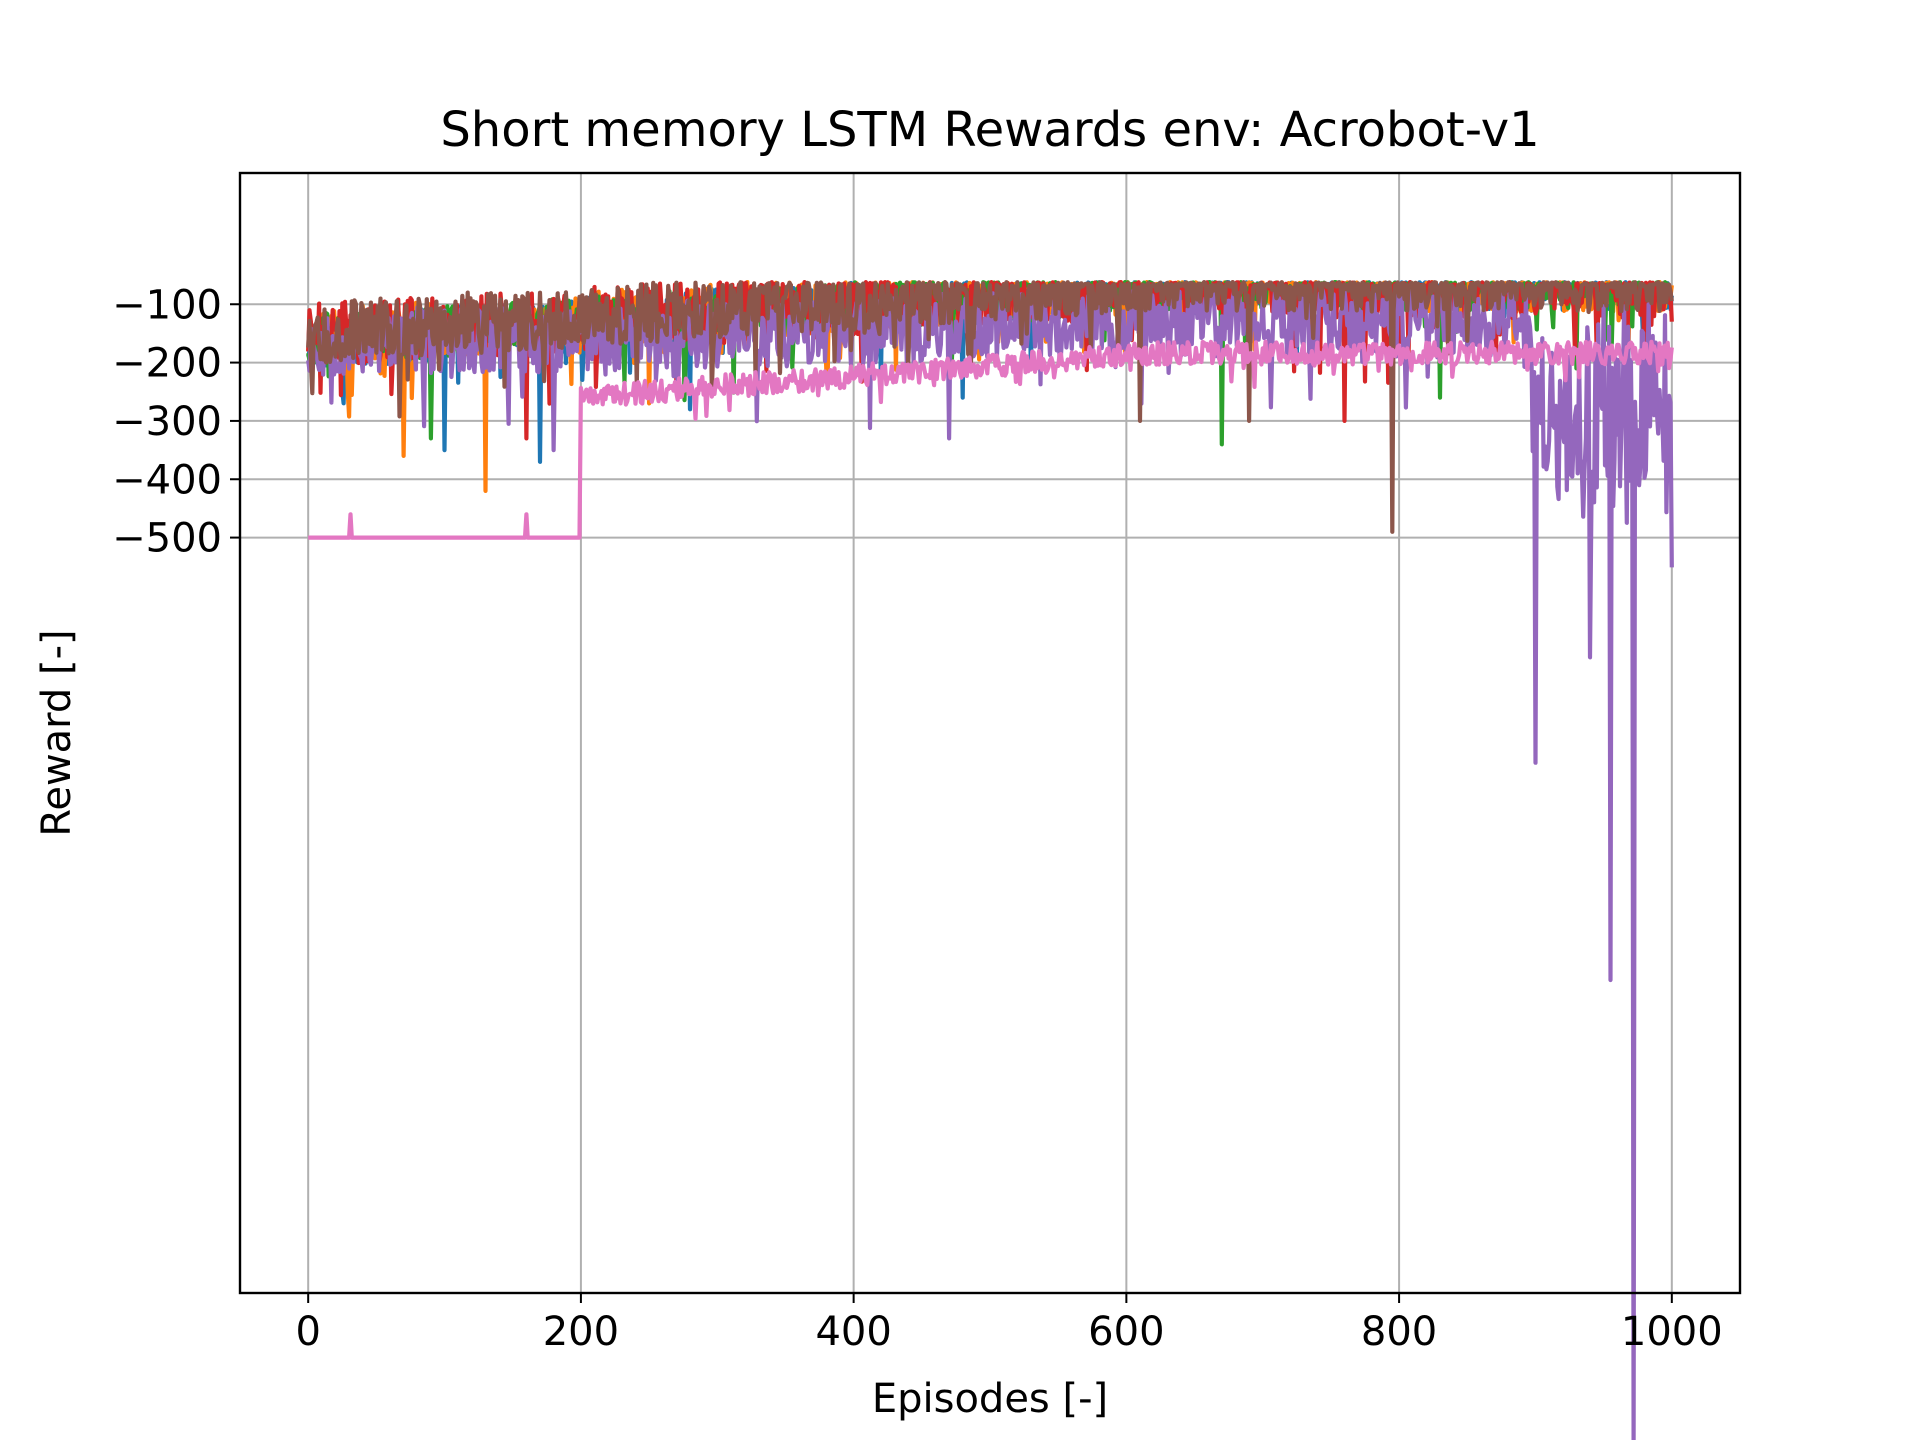 The height and width of the screenshot is (1440, 1920). I want to click on y-tick-label: −200, so click(167, 364).